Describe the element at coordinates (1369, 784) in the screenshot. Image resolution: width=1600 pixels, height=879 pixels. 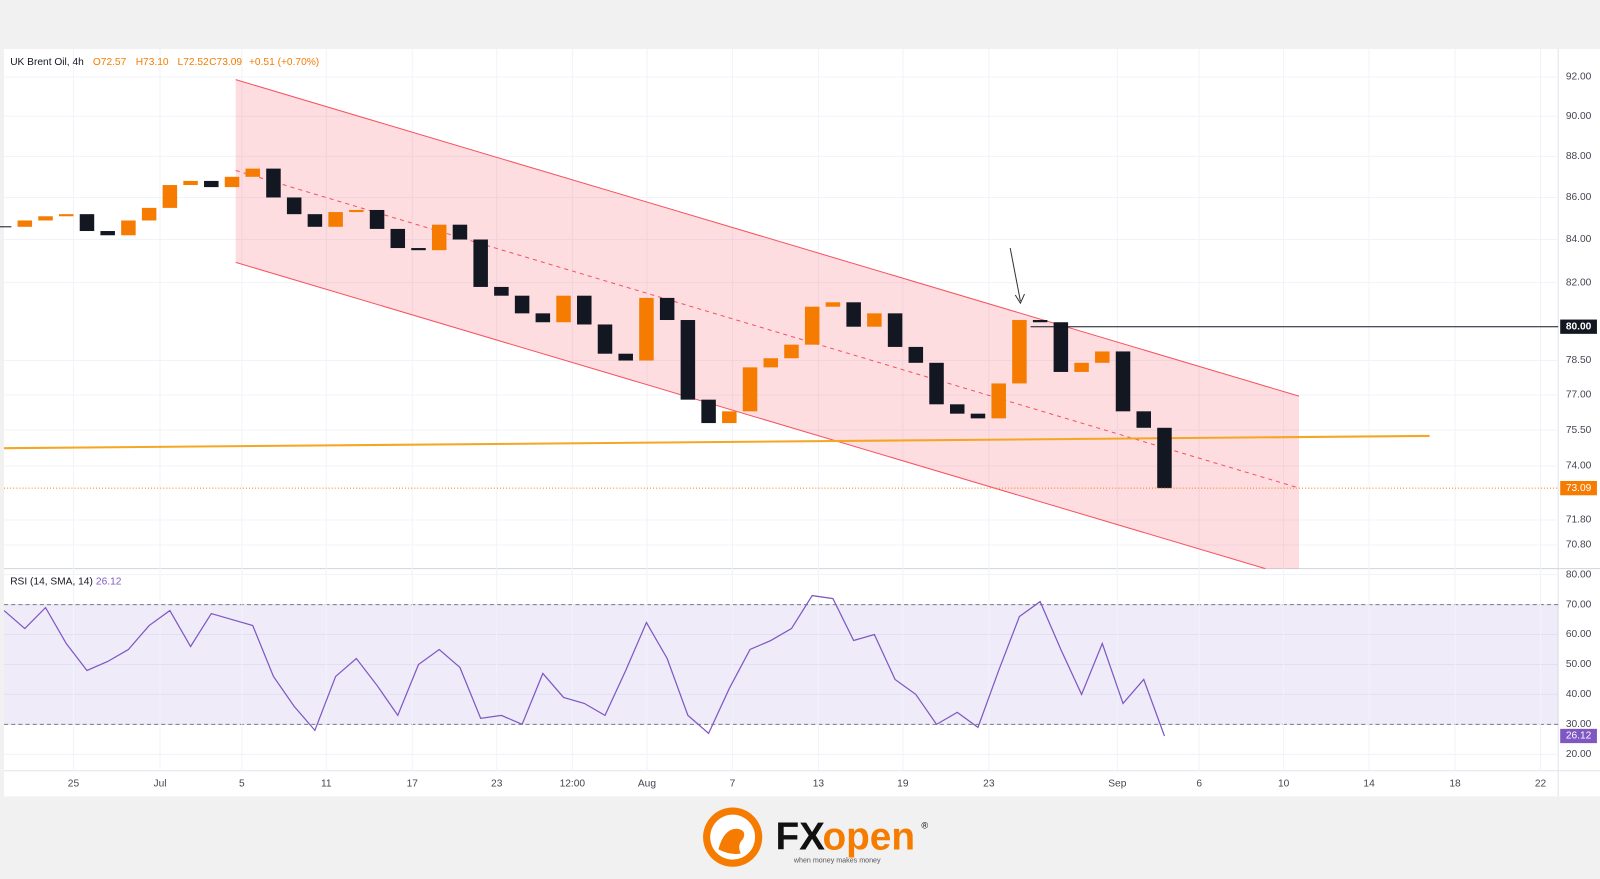
I see `x-tick-label: 14` at that location.